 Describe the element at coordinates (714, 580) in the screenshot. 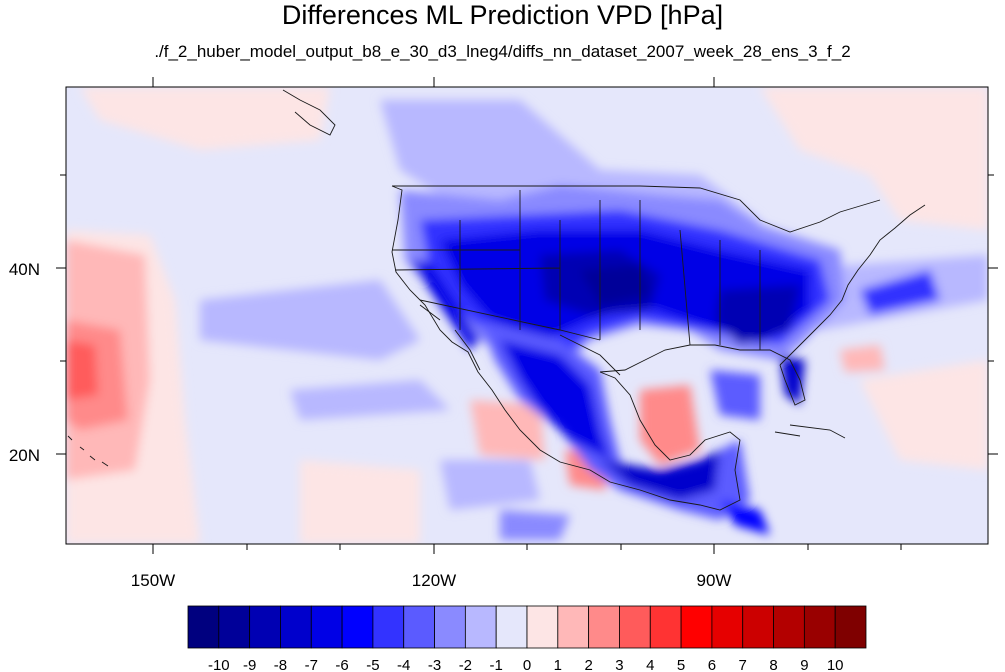

I see `lon-label-90w: 90W` at that location.